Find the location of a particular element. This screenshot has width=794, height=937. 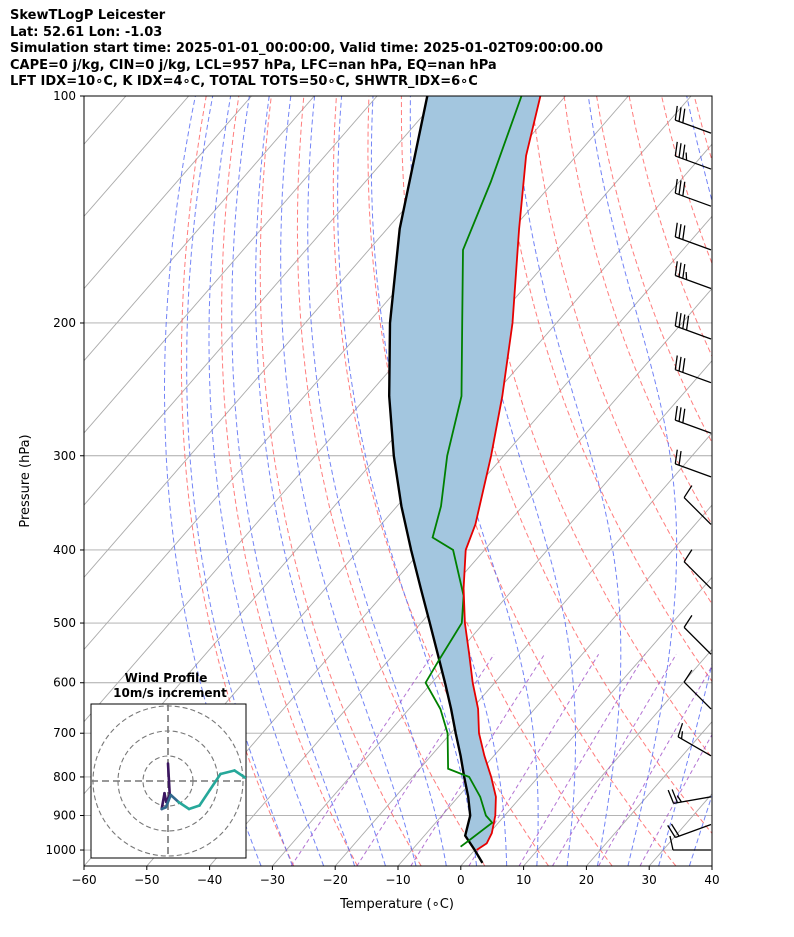

y-tick-label: 100 is located at coordinates (64, 96).